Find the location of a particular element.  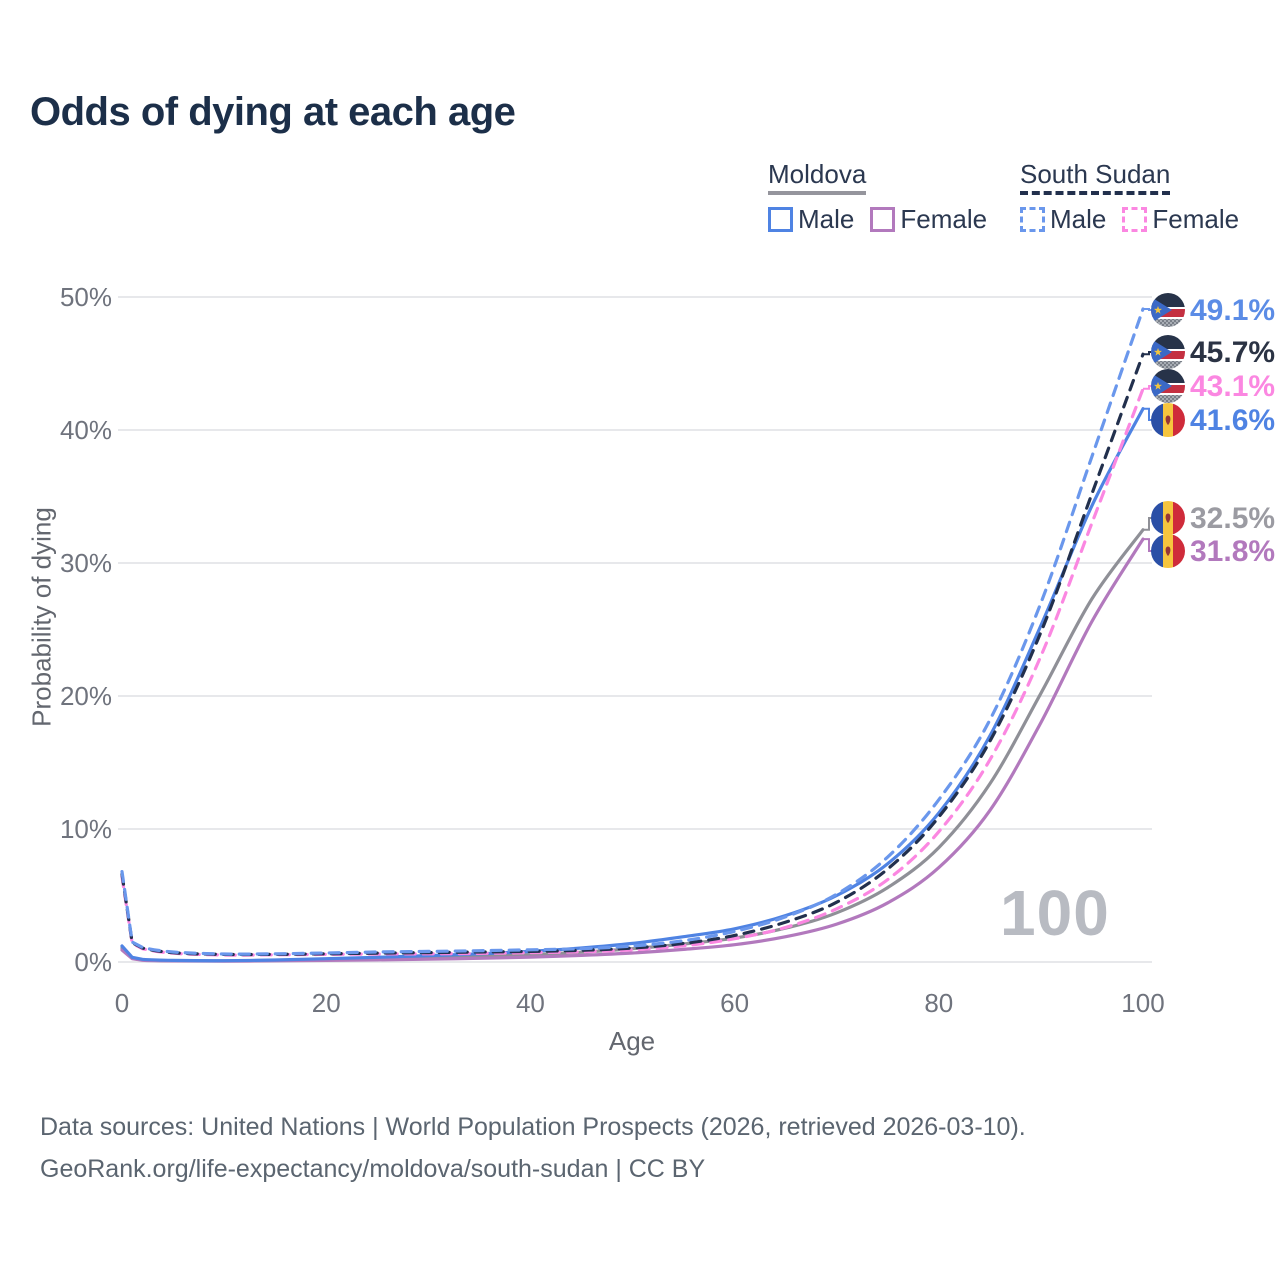

legend-item-south-sudan-male: Male is located at coordinates (1063, 219).